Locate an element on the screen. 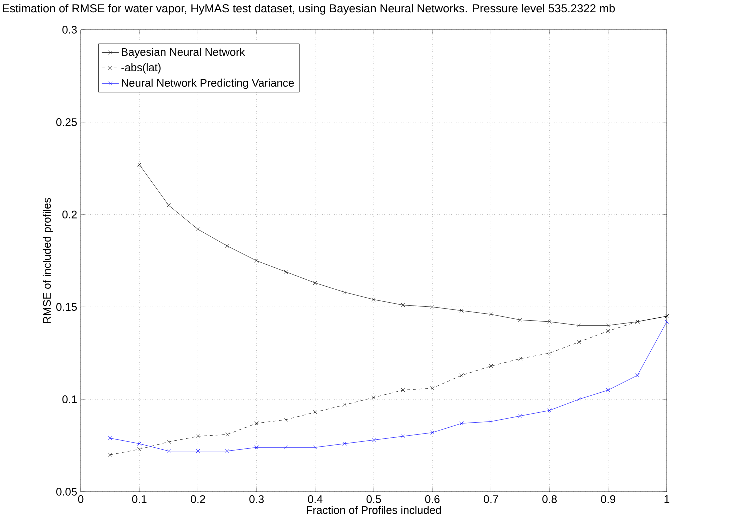 Image resolution: width=736 pixels, height=531 pixels. x-tick-label: 0.4 is located at coordinates (315, 500).